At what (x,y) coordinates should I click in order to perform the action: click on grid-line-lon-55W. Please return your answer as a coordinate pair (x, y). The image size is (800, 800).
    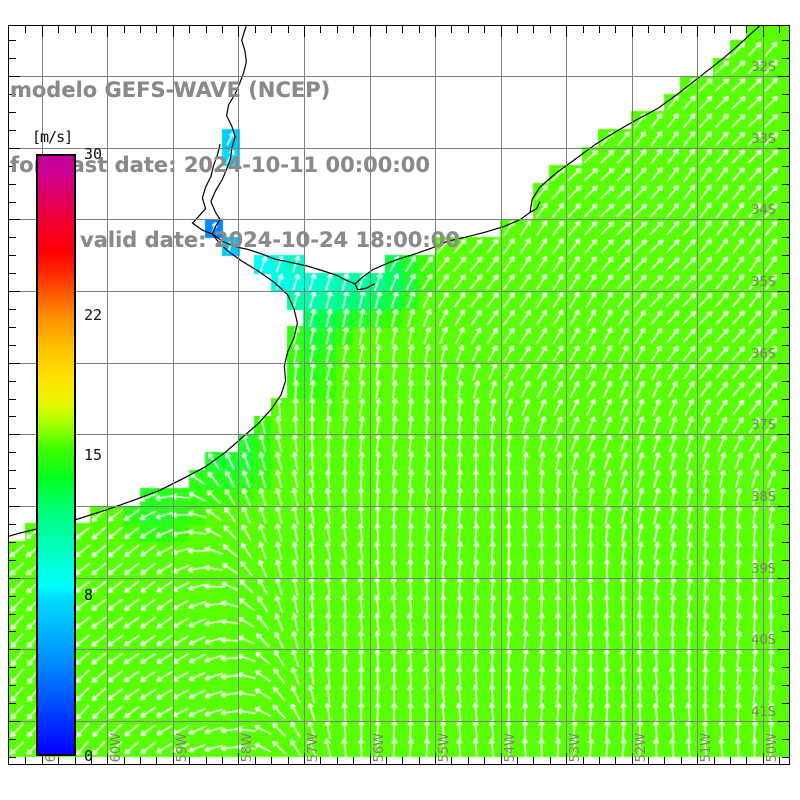
    Looking at the image, I should click on (435, 395).